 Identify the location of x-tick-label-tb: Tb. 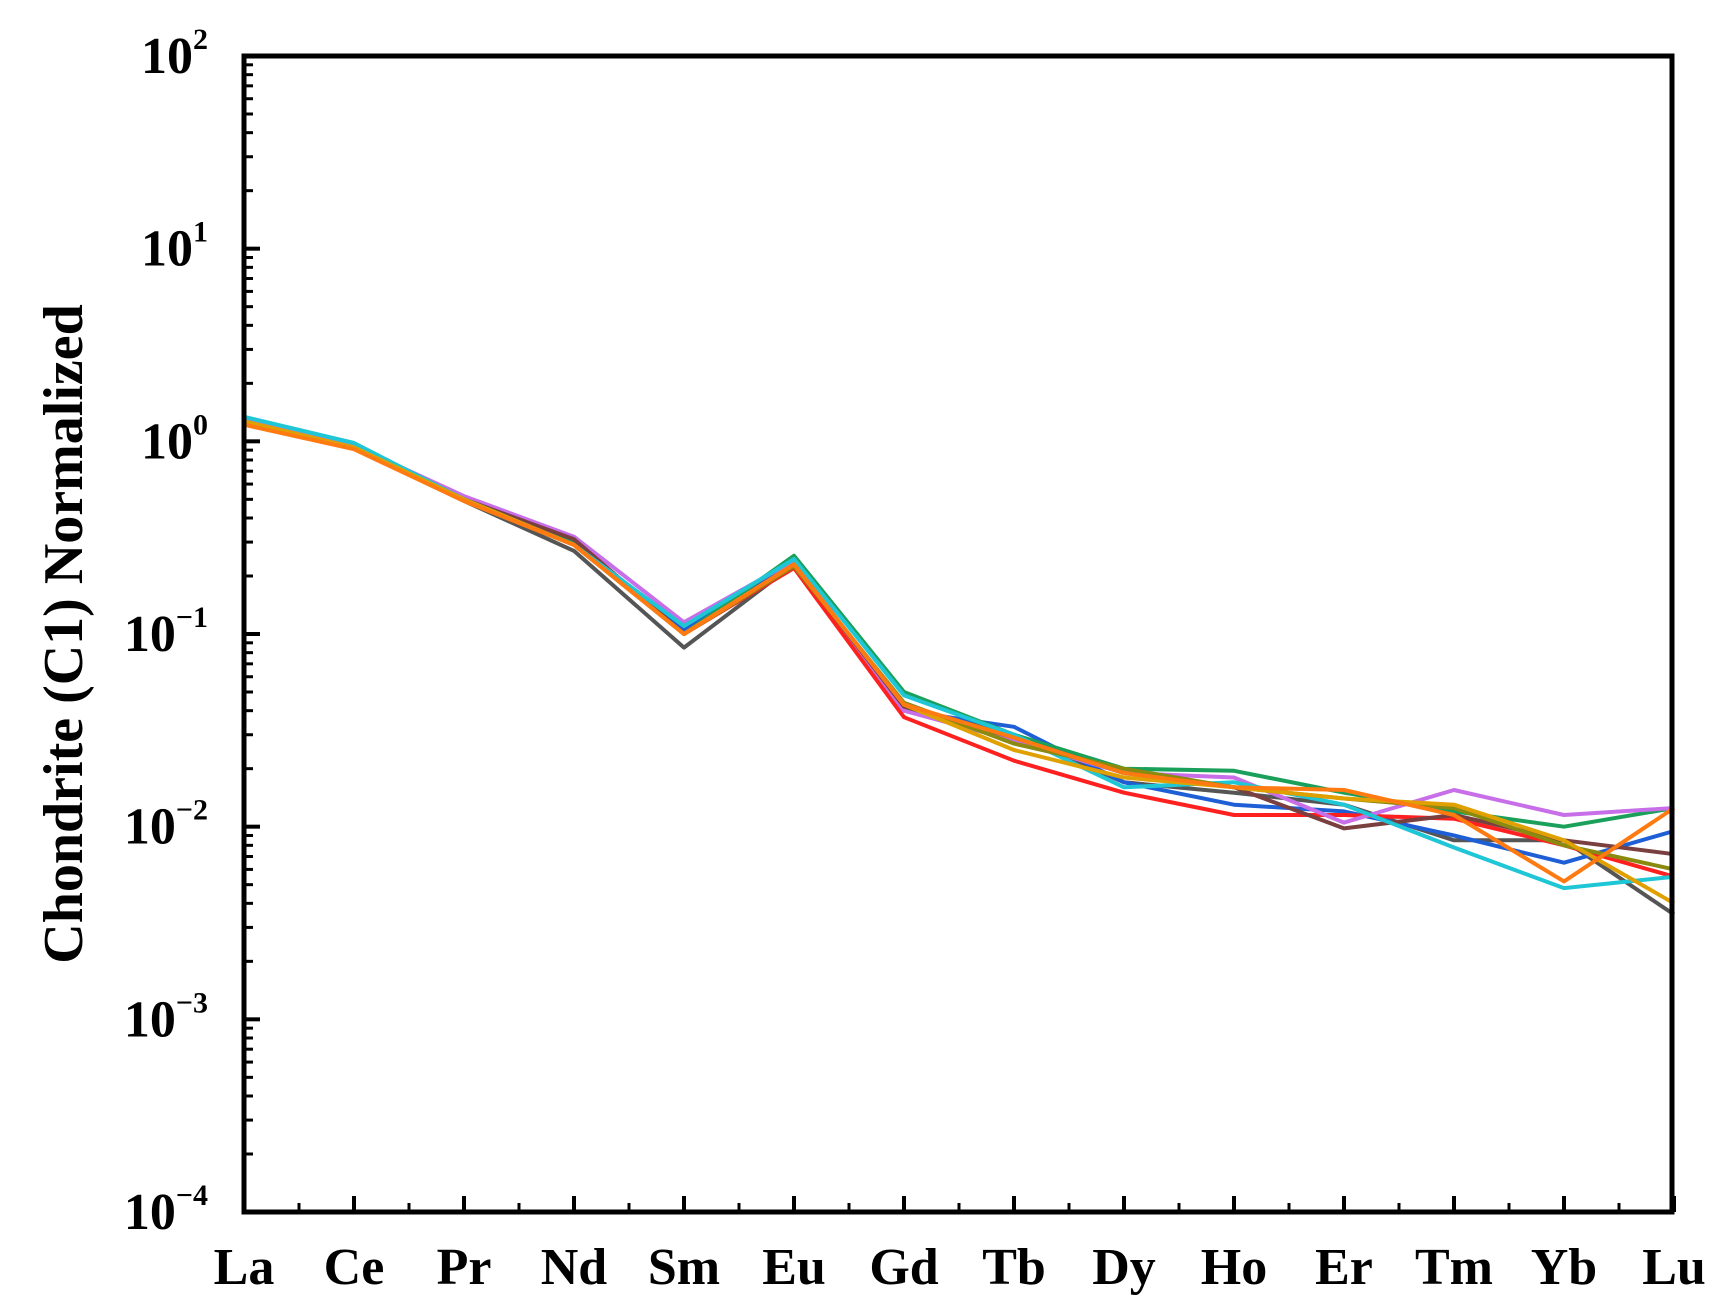
(1014, 1267).